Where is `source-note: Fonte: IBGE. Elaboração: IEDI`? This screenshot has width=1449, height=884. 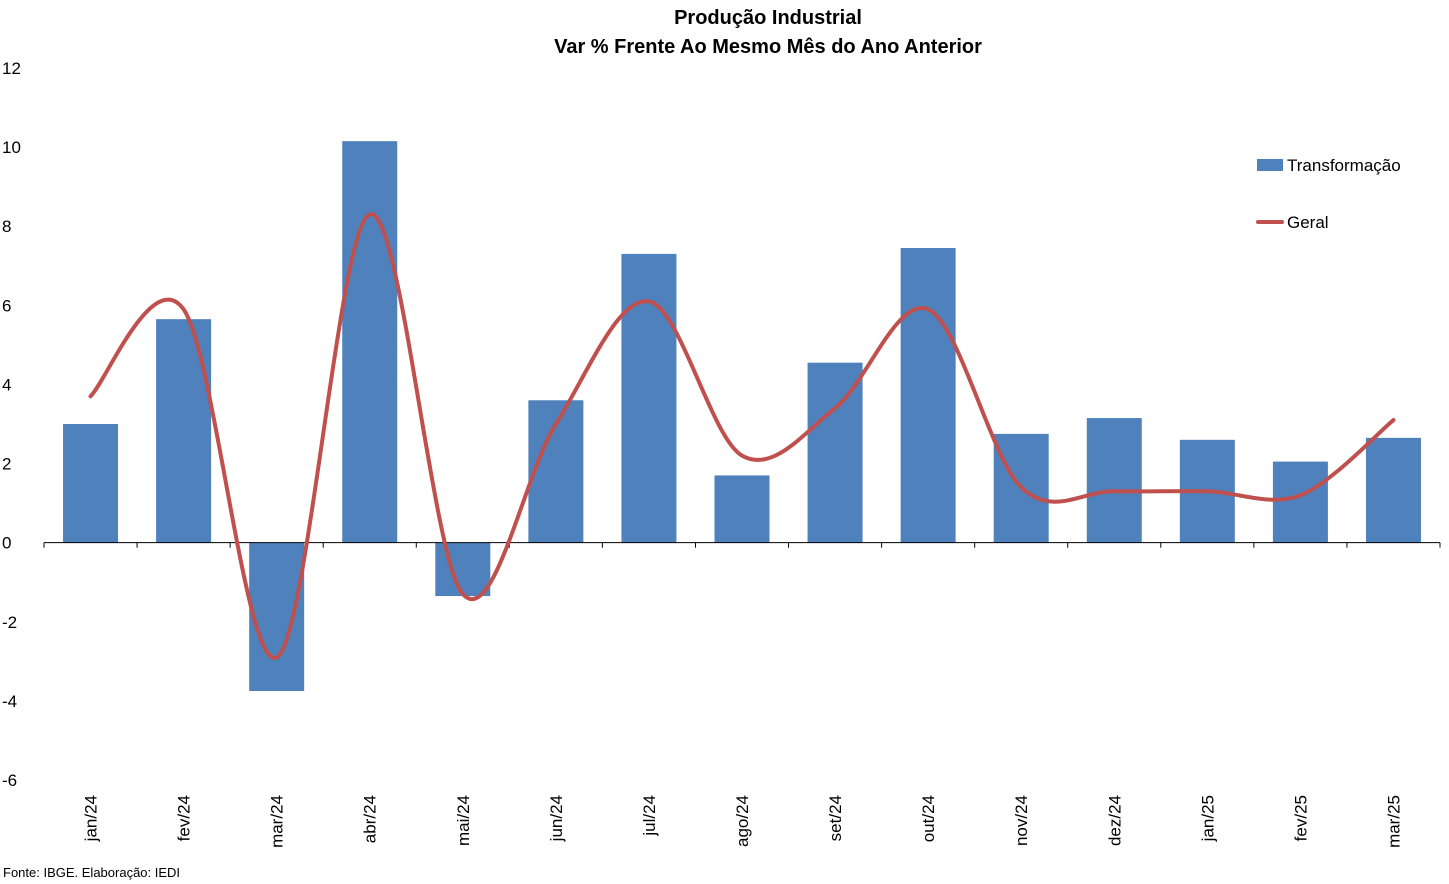 source-note: Fonte: IBGE. Elaboração: IEDI is located at coordinates (91, 872).